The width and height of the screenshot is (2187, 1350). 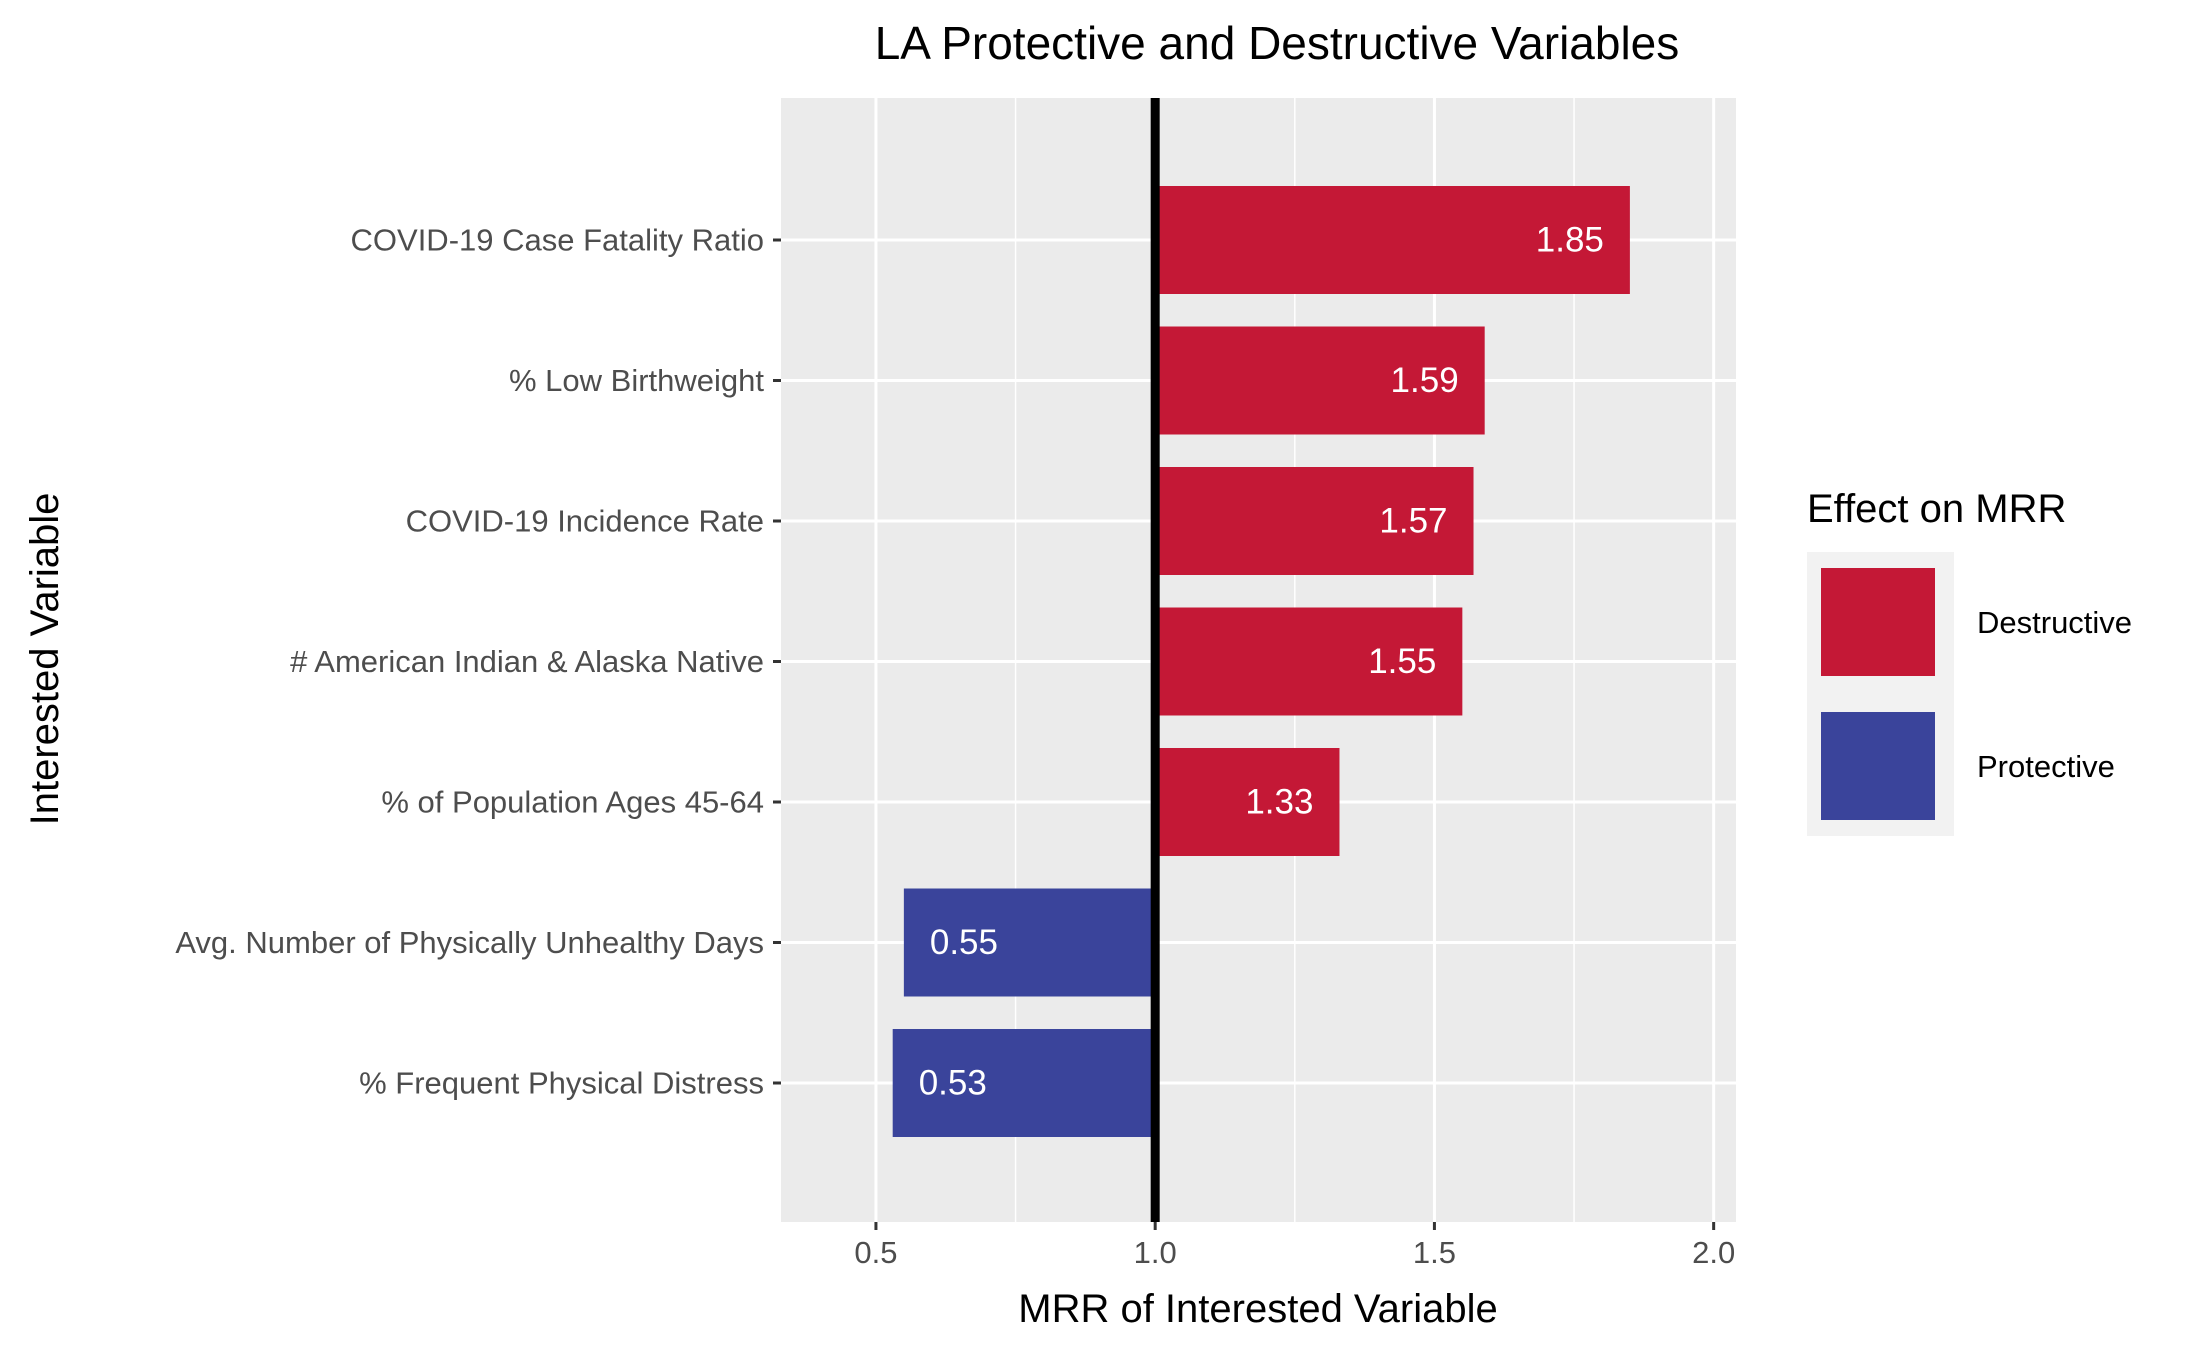 I want to click on legend-label-destructive: Destructive, so click(x=2054, y=622).